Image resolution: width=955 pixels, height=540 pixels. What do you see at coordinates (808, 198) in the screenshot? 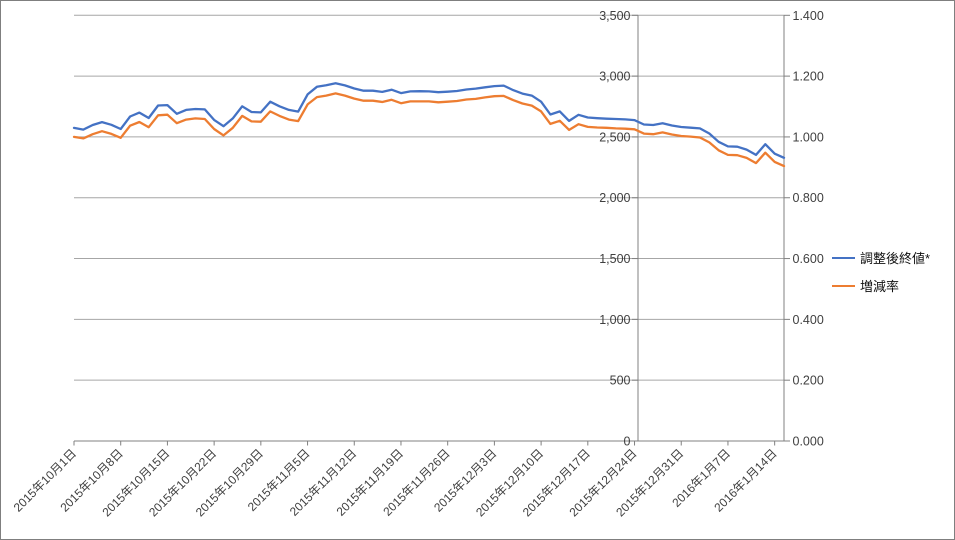
I see `right-axis-label: 0.800` at bounding box center [808, 198].